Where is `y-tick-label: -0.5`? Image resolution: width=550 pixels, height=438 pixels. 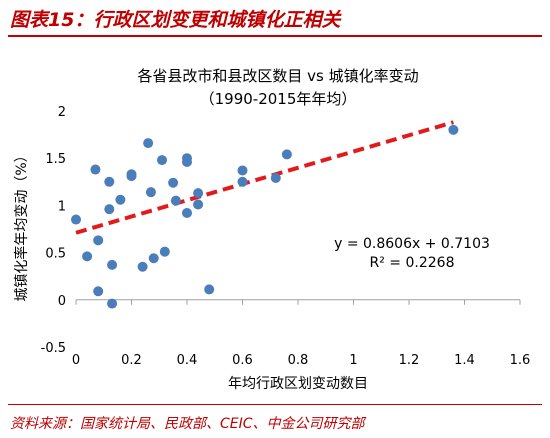
y-tick-label: -0.5 is located at coordinates (53, 348).